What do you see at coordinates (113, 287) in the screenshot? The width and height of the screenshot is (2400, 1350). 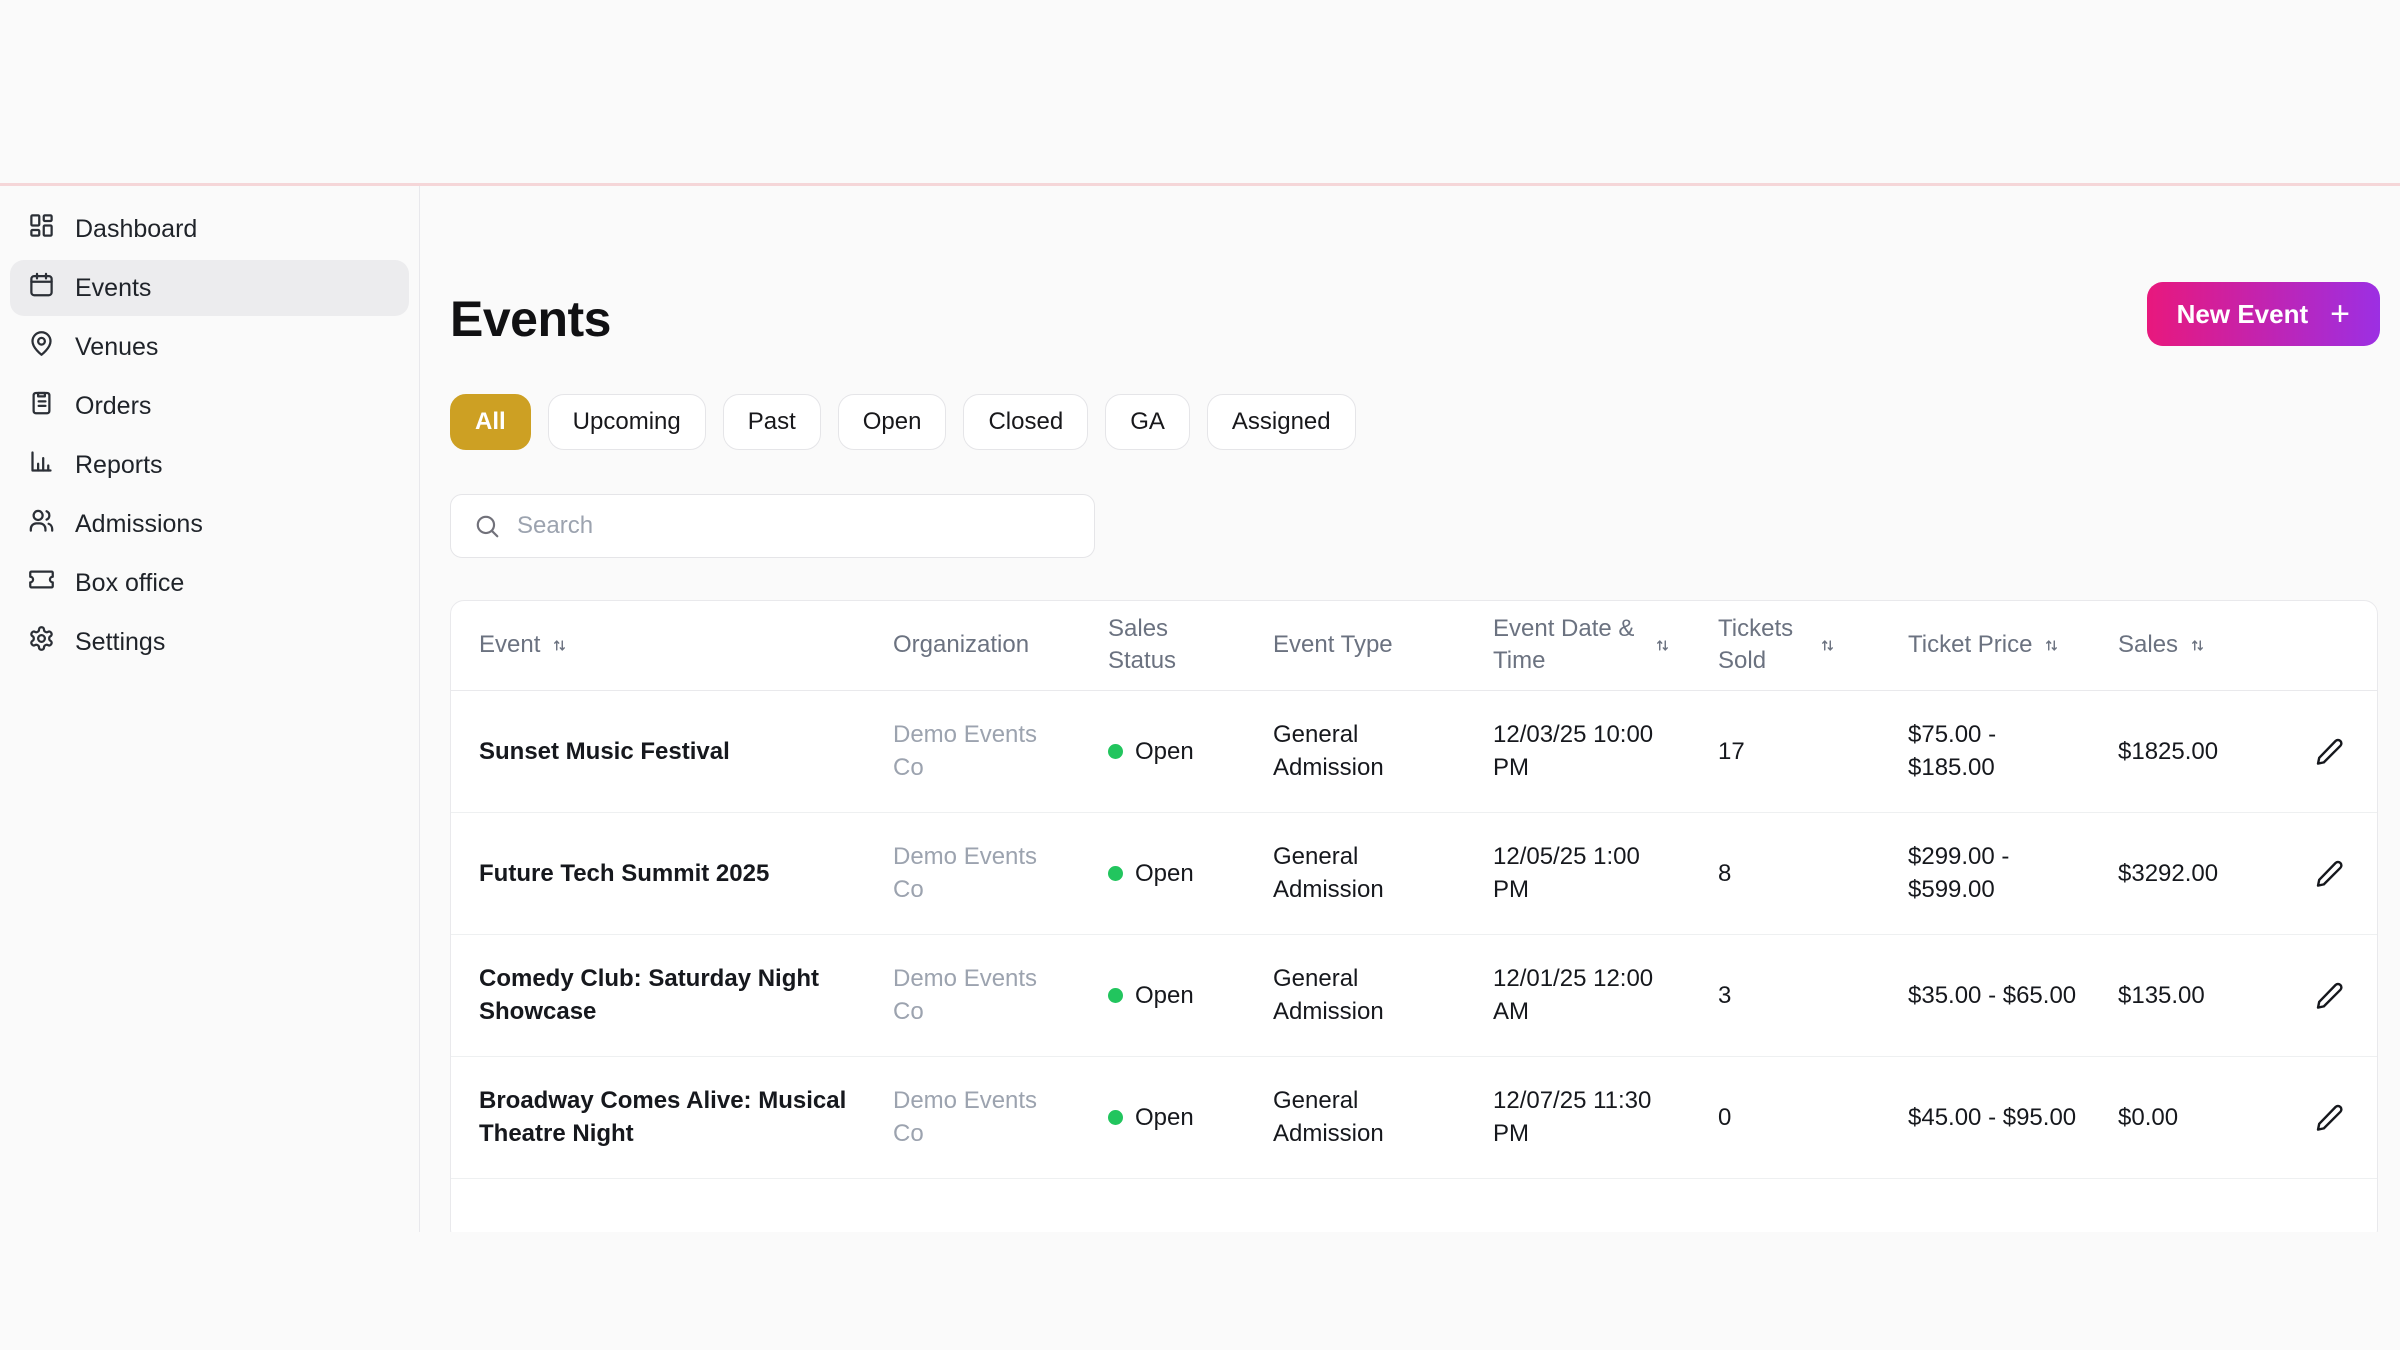 I see `sidebar-item-label: Events` at bounding box center [113, 287].